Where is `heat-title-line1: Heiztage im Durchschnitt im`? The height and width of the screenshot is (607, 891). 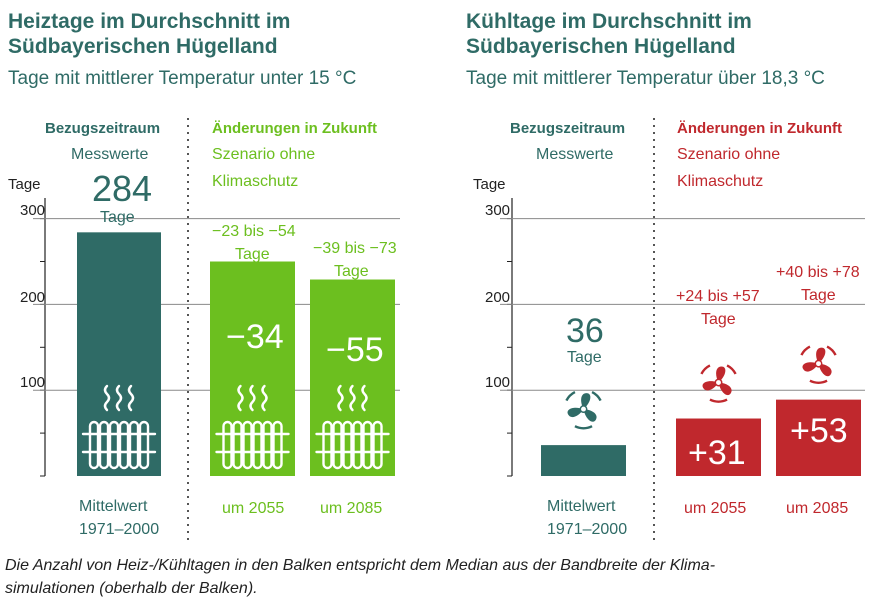
heat-title-line1: Heiztage im Durchschnitt im is located at coordinates (149, 21).